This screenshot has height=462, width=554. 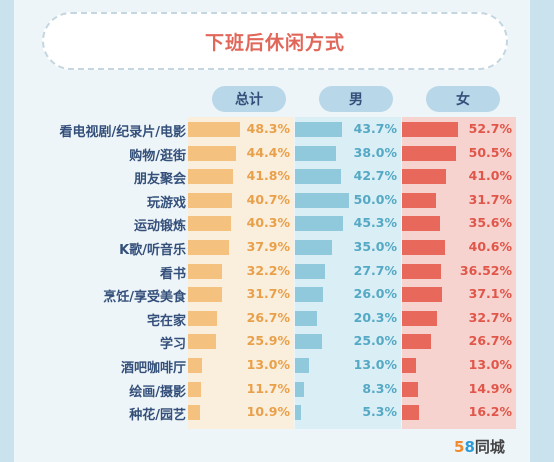 What do you see at coordinates (172, 274) in the screenshot?
I see `category-label: 看书` at bounding box center [172, 274].